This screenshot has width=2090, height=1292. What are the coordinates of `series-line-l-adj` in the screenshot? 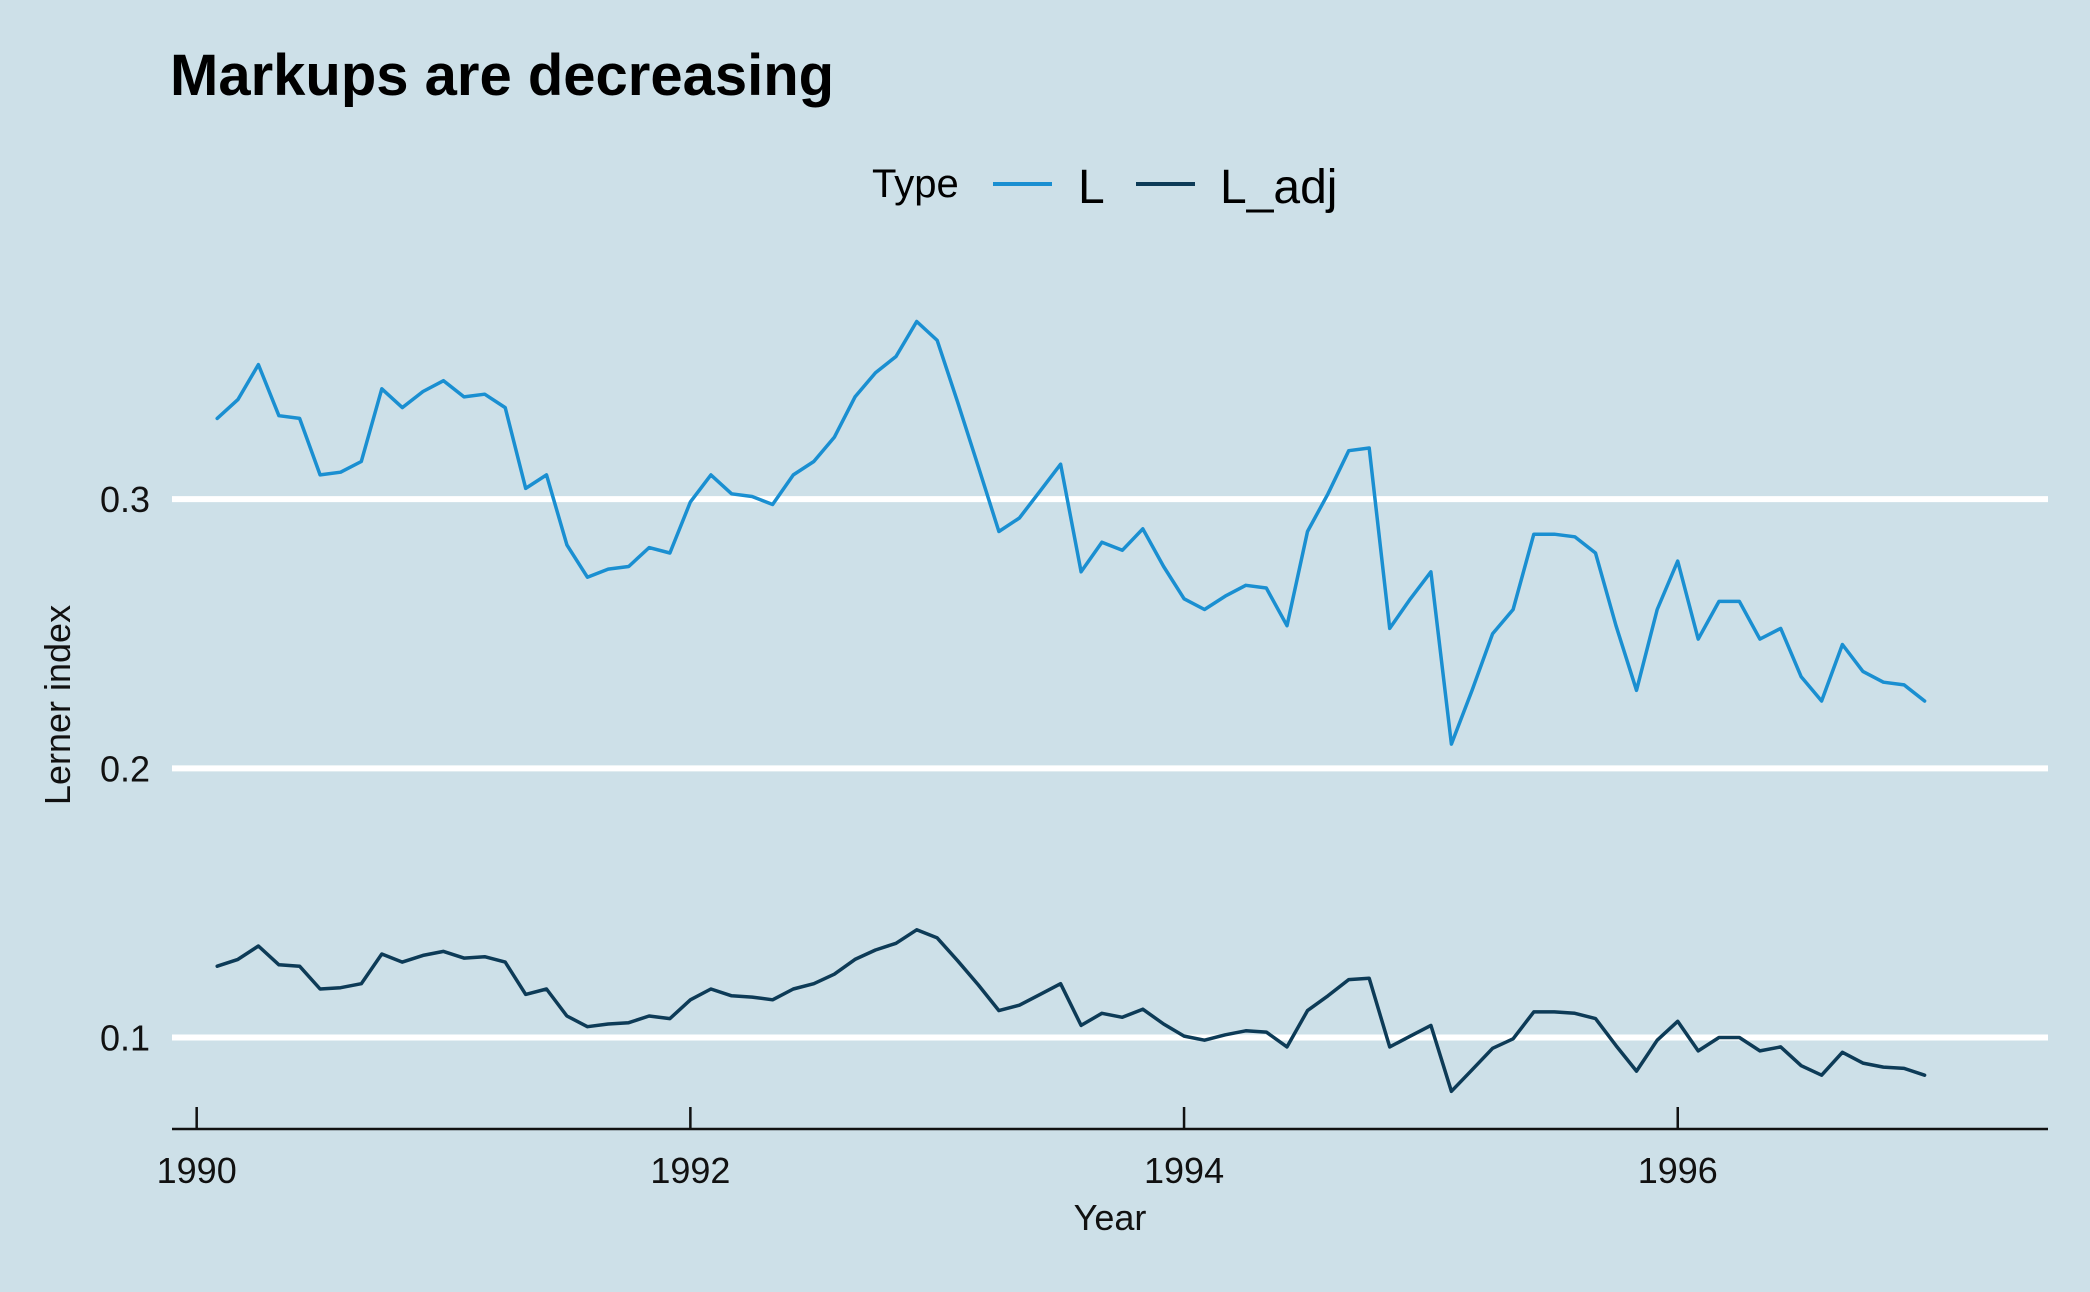 It's located at (1071, 1011).